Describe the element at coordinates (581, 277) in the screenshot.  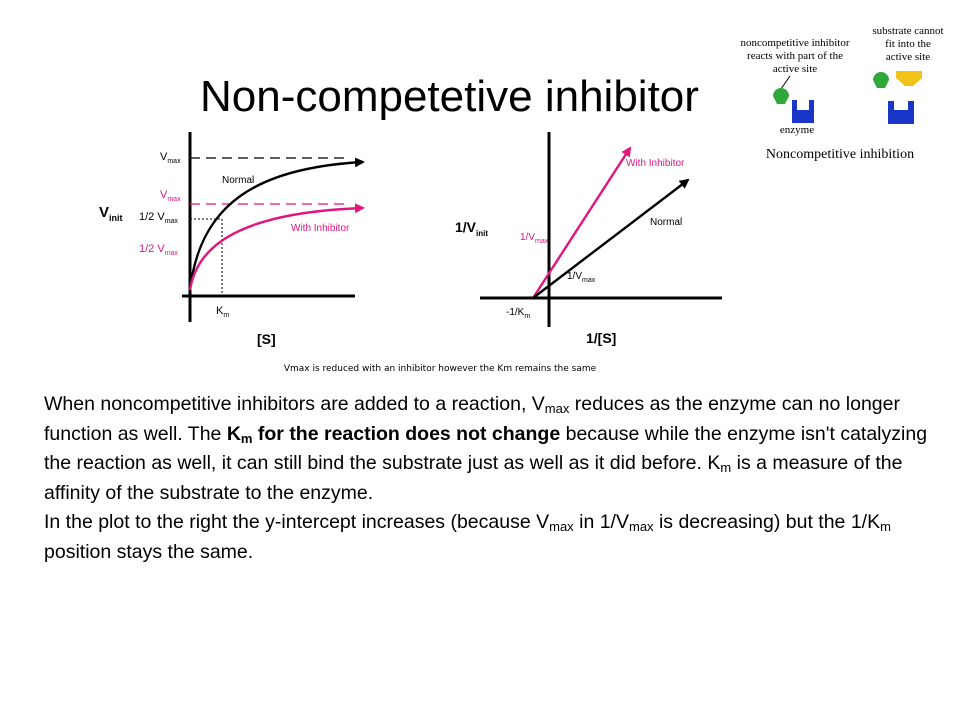
I see `lb-normal-intercept-label: 1/Vmax` at that location.